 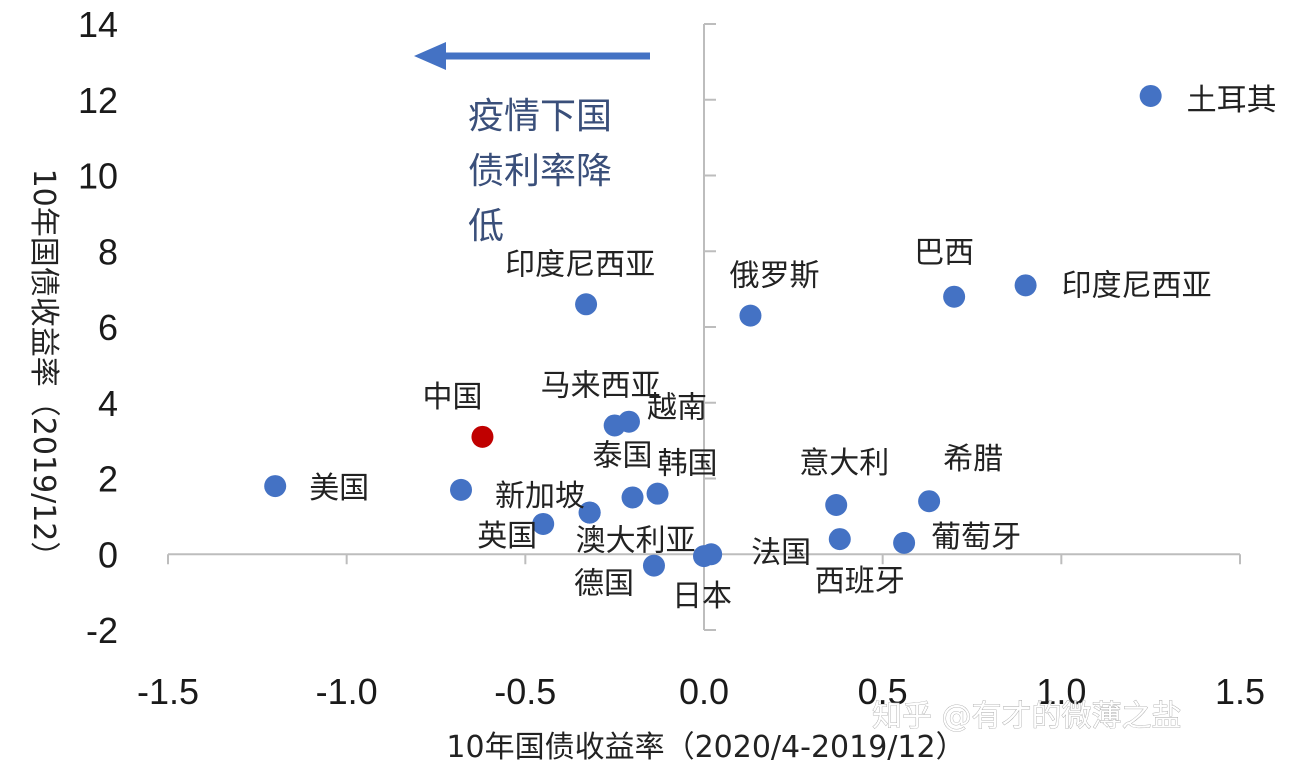 What do you see at coordinates (102, 630) in the screenshot?
I see `y-tick-label: -2` at bounding box center [102, 630].